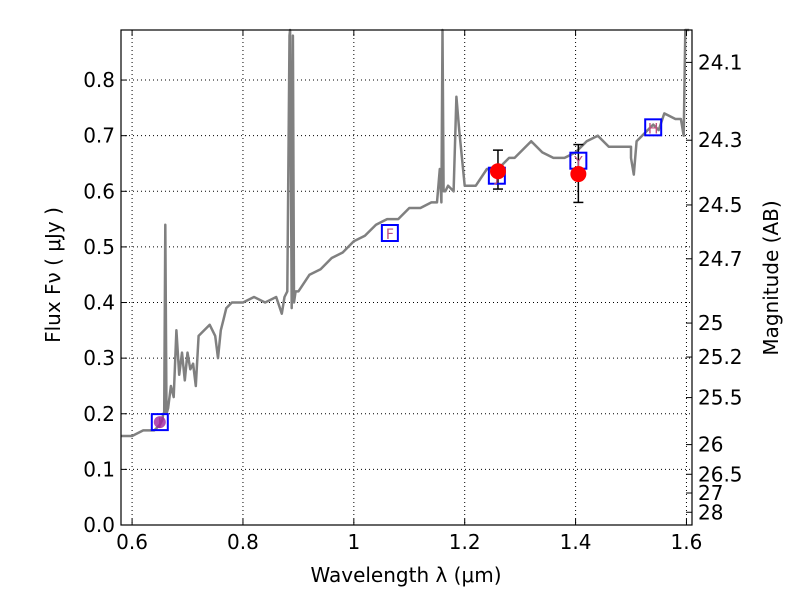  I want to click on filter-label: F, so click(390, 235).